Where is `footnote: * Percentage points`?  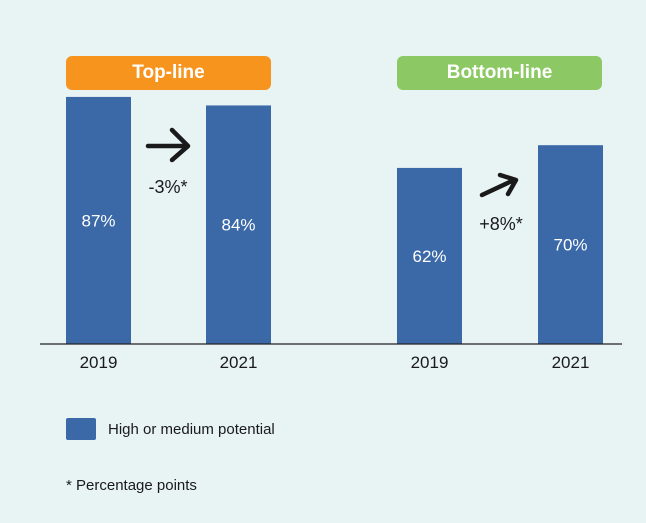
footnote: * Percentage points is located at coordinates (131, 485).